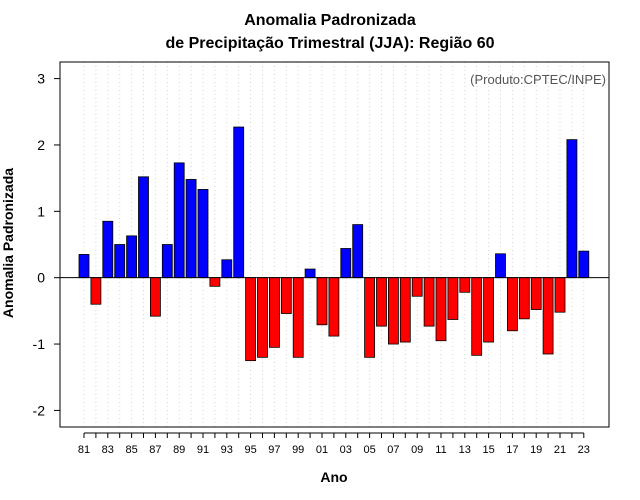 Image resolution: width=640 pixels, height=500 pixels. What do you see at coordinates (203, 450) in the screenshot?
I see `x-tick-label: 91` at bounding box center [203, 450].